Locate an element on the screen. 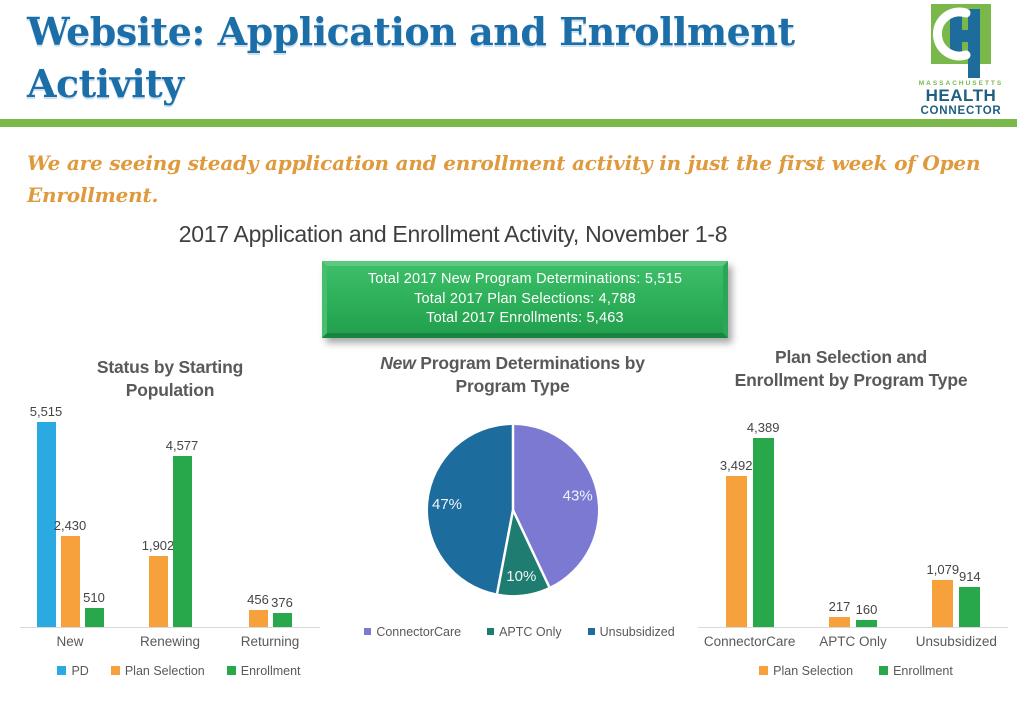 This screenshot has height=704, width=1017. category-label: Unsubsidized is located at coordinates (956, 641).